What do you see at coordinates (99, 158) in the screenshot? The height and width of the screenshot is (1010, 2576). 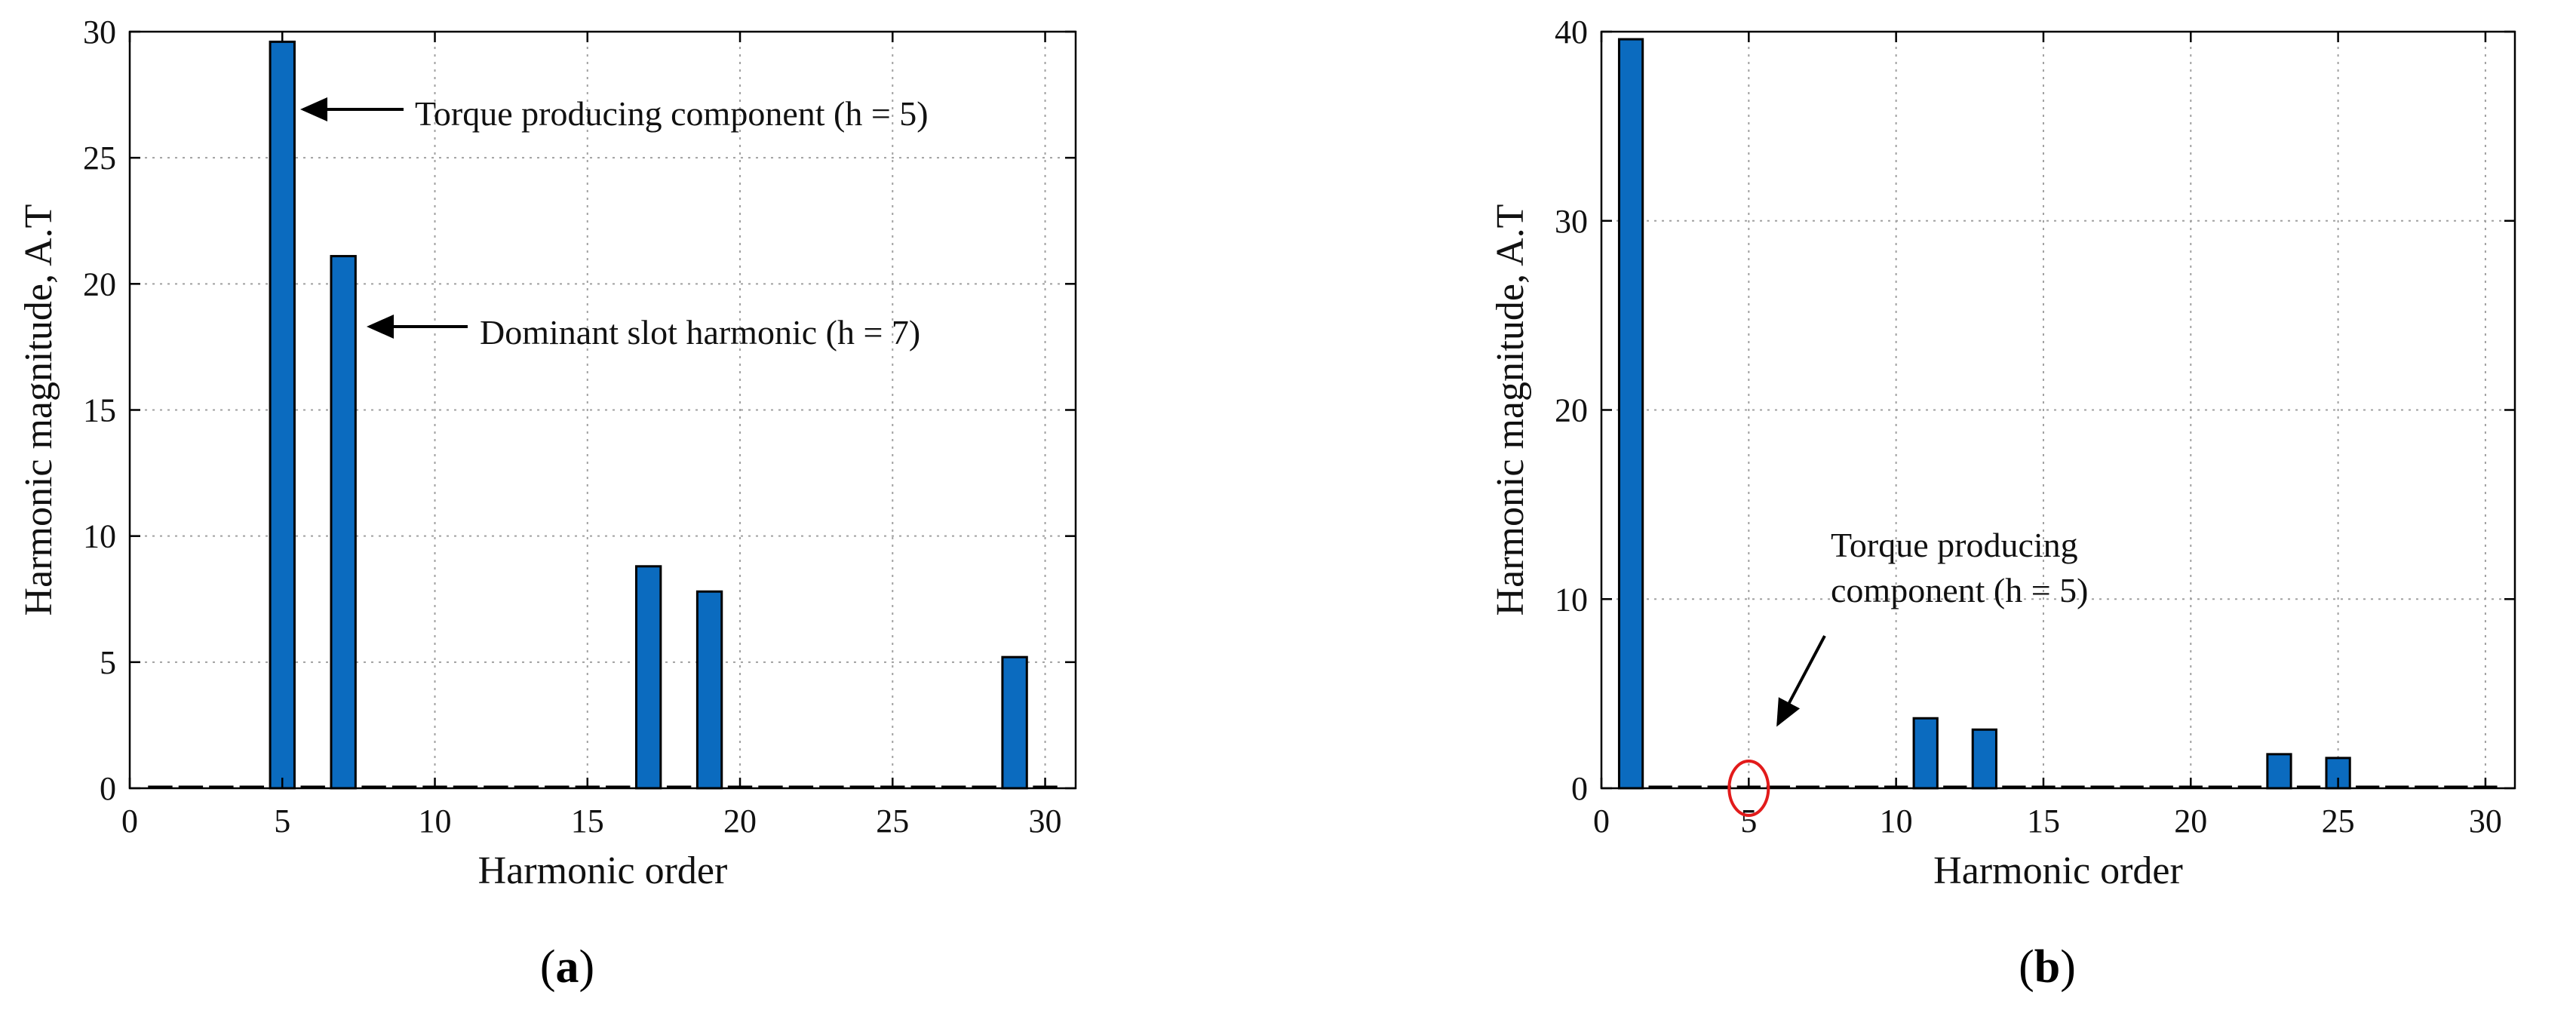 I see `y-tick-label: 25` at bounding box center [99, 158].